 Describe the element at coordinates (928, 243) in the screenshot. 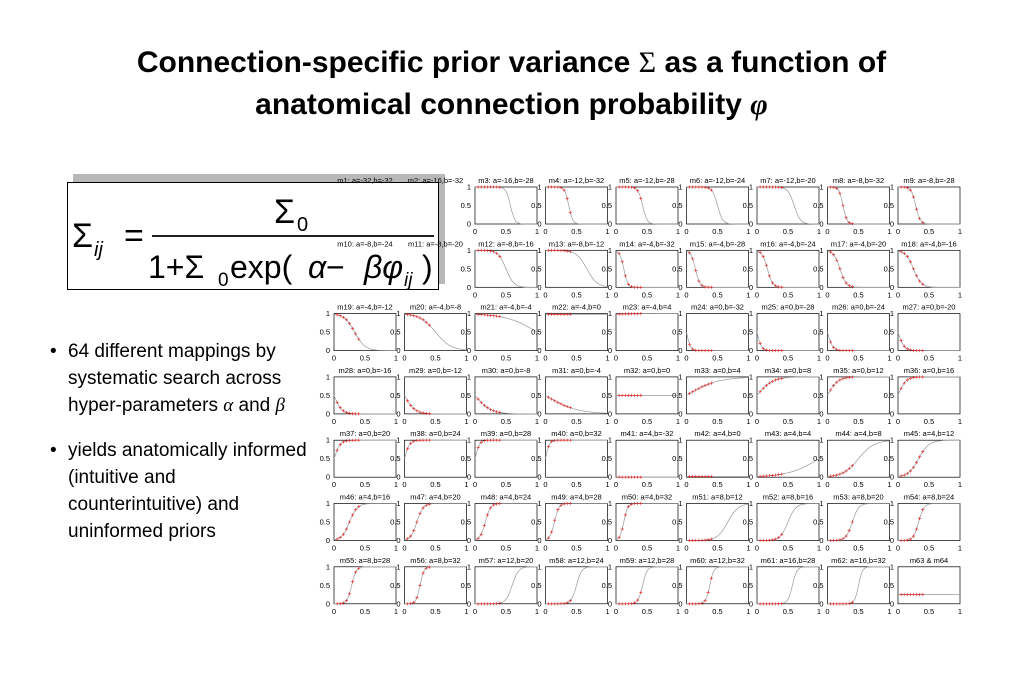

I see `panel-title: m18: a=-4,b=-16` at that location.